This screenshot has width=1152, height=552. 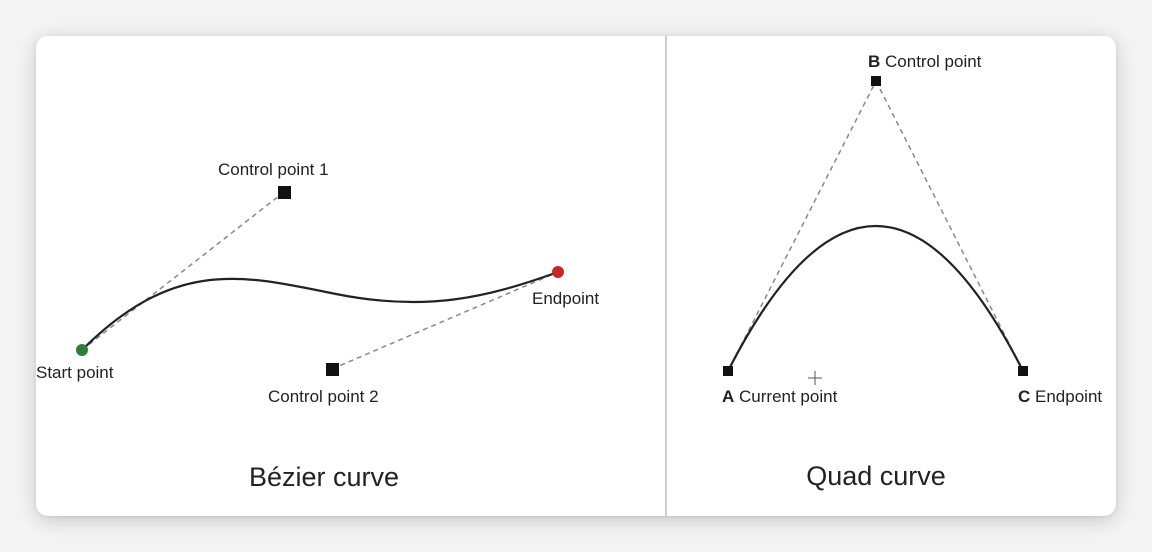 What do you see at coordinates (284, 192) in the screenshot?
I see `control-point-1-marker` at bounding box center [284, 192].